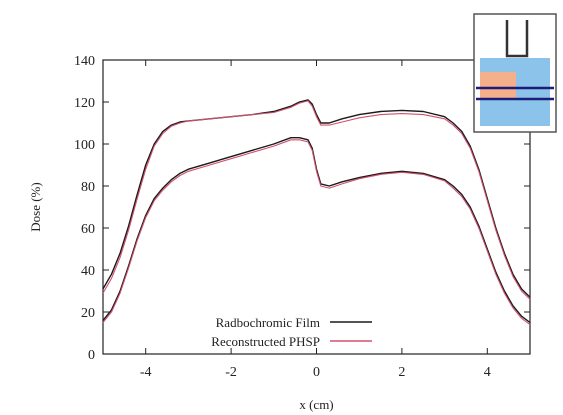 The width and height of the screenshot is (563, 415). I want to click on inset-applicator, so click(517, 39).